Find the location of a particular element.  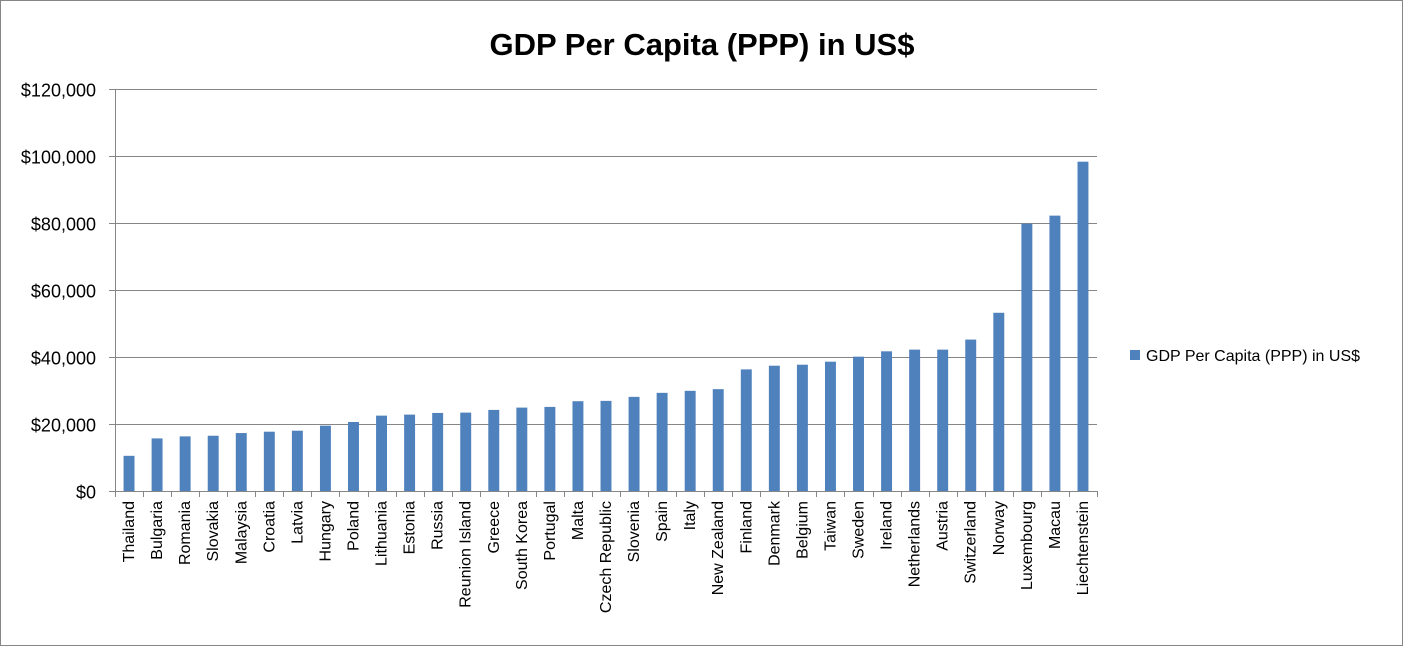

x-tick-label: Liechtenstein is located at coordinates (1083, 548).